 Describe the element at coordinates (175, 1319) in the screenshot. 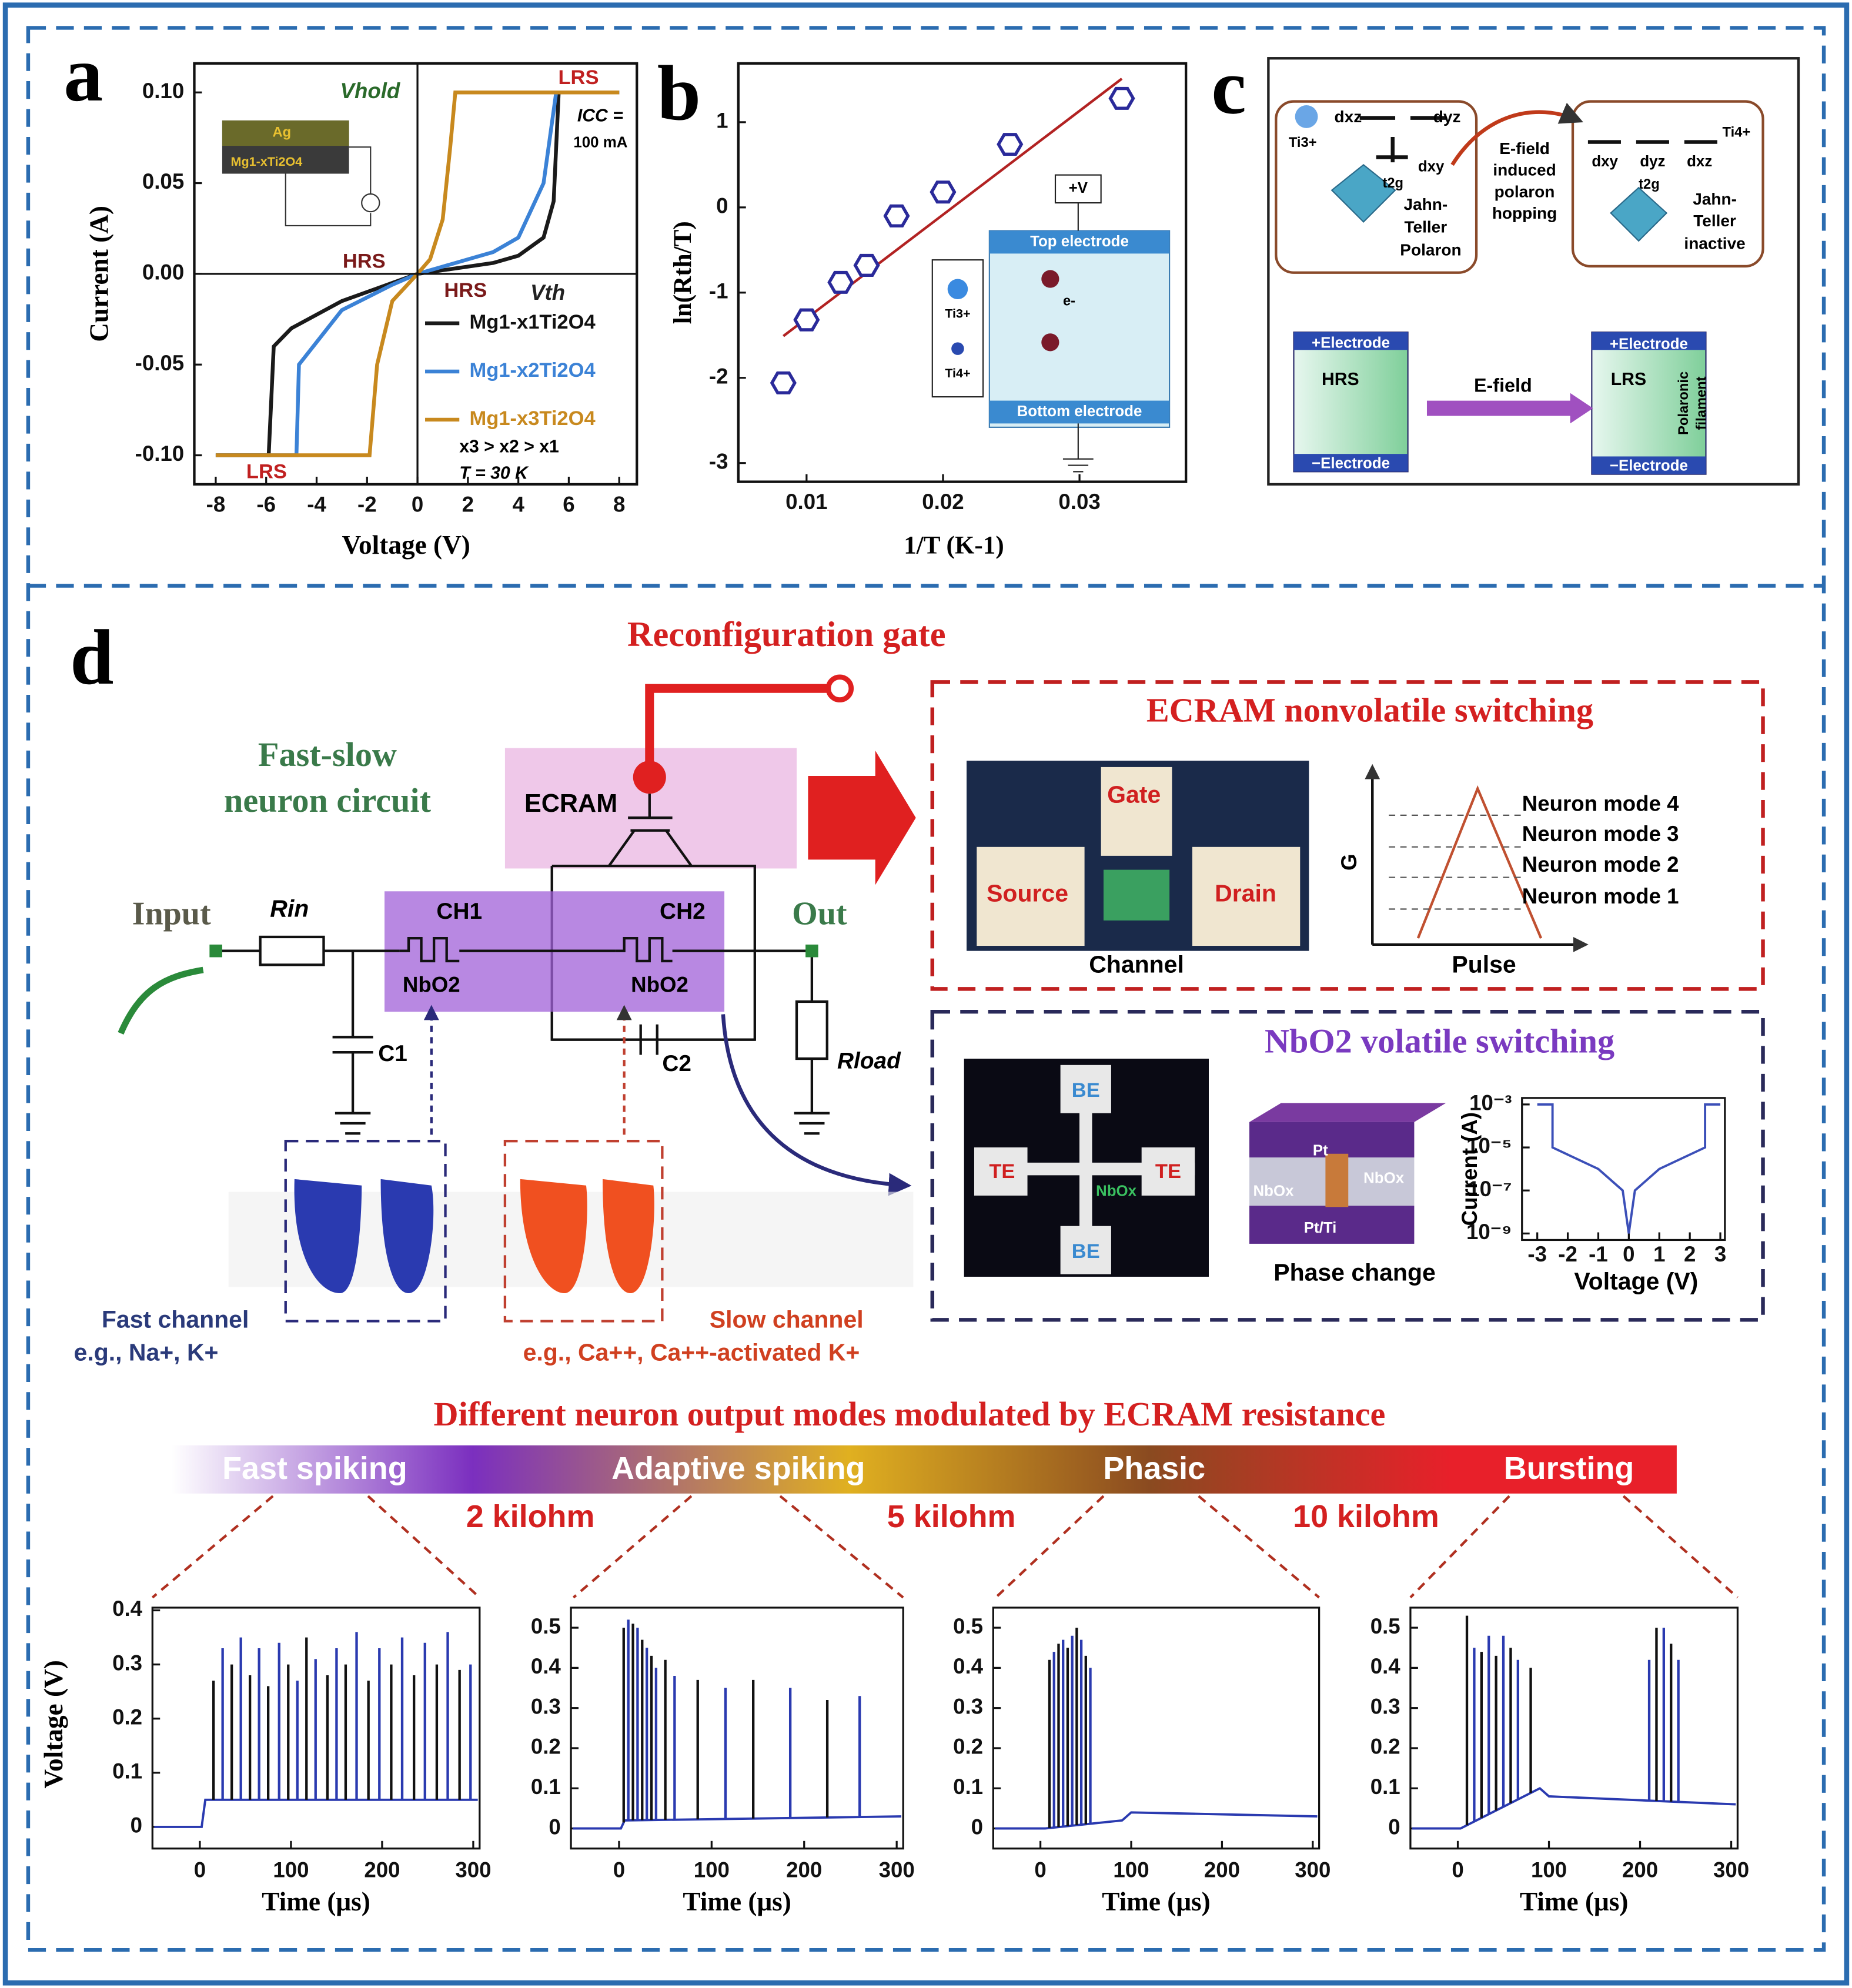

I see `channel-label: Fast channel` at that location.